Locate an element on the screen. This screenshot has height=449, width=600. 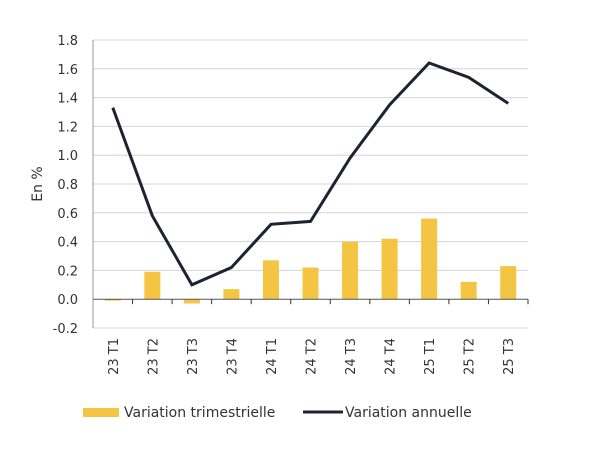
y-tick-label: 1.4 is located at coordinates (67, 99).